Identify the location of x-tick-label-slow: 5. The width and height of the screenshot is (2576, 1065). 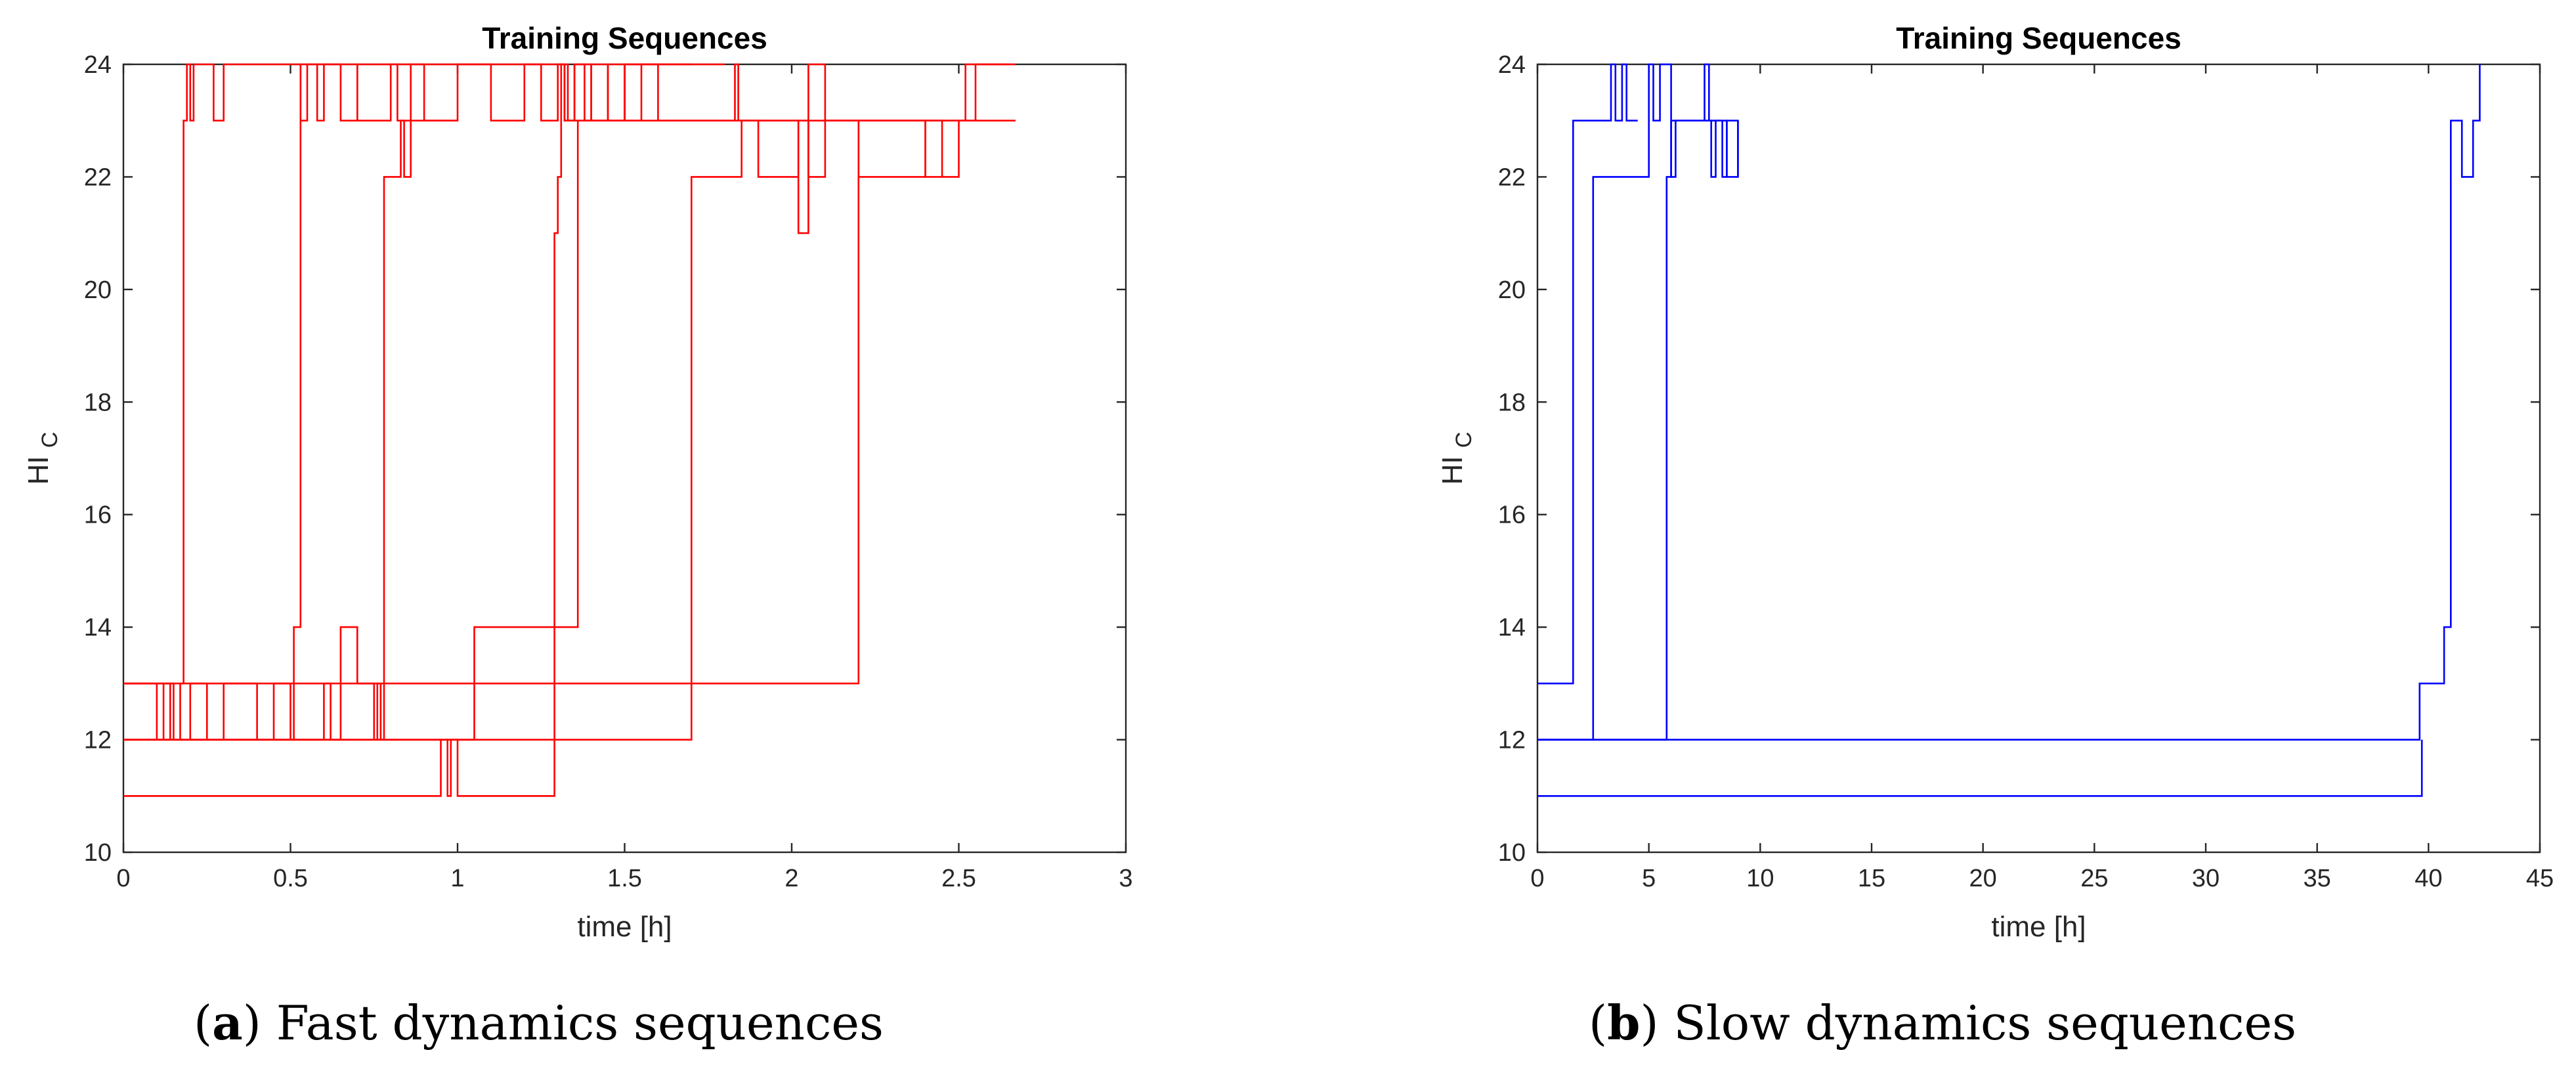
(1649, 879).